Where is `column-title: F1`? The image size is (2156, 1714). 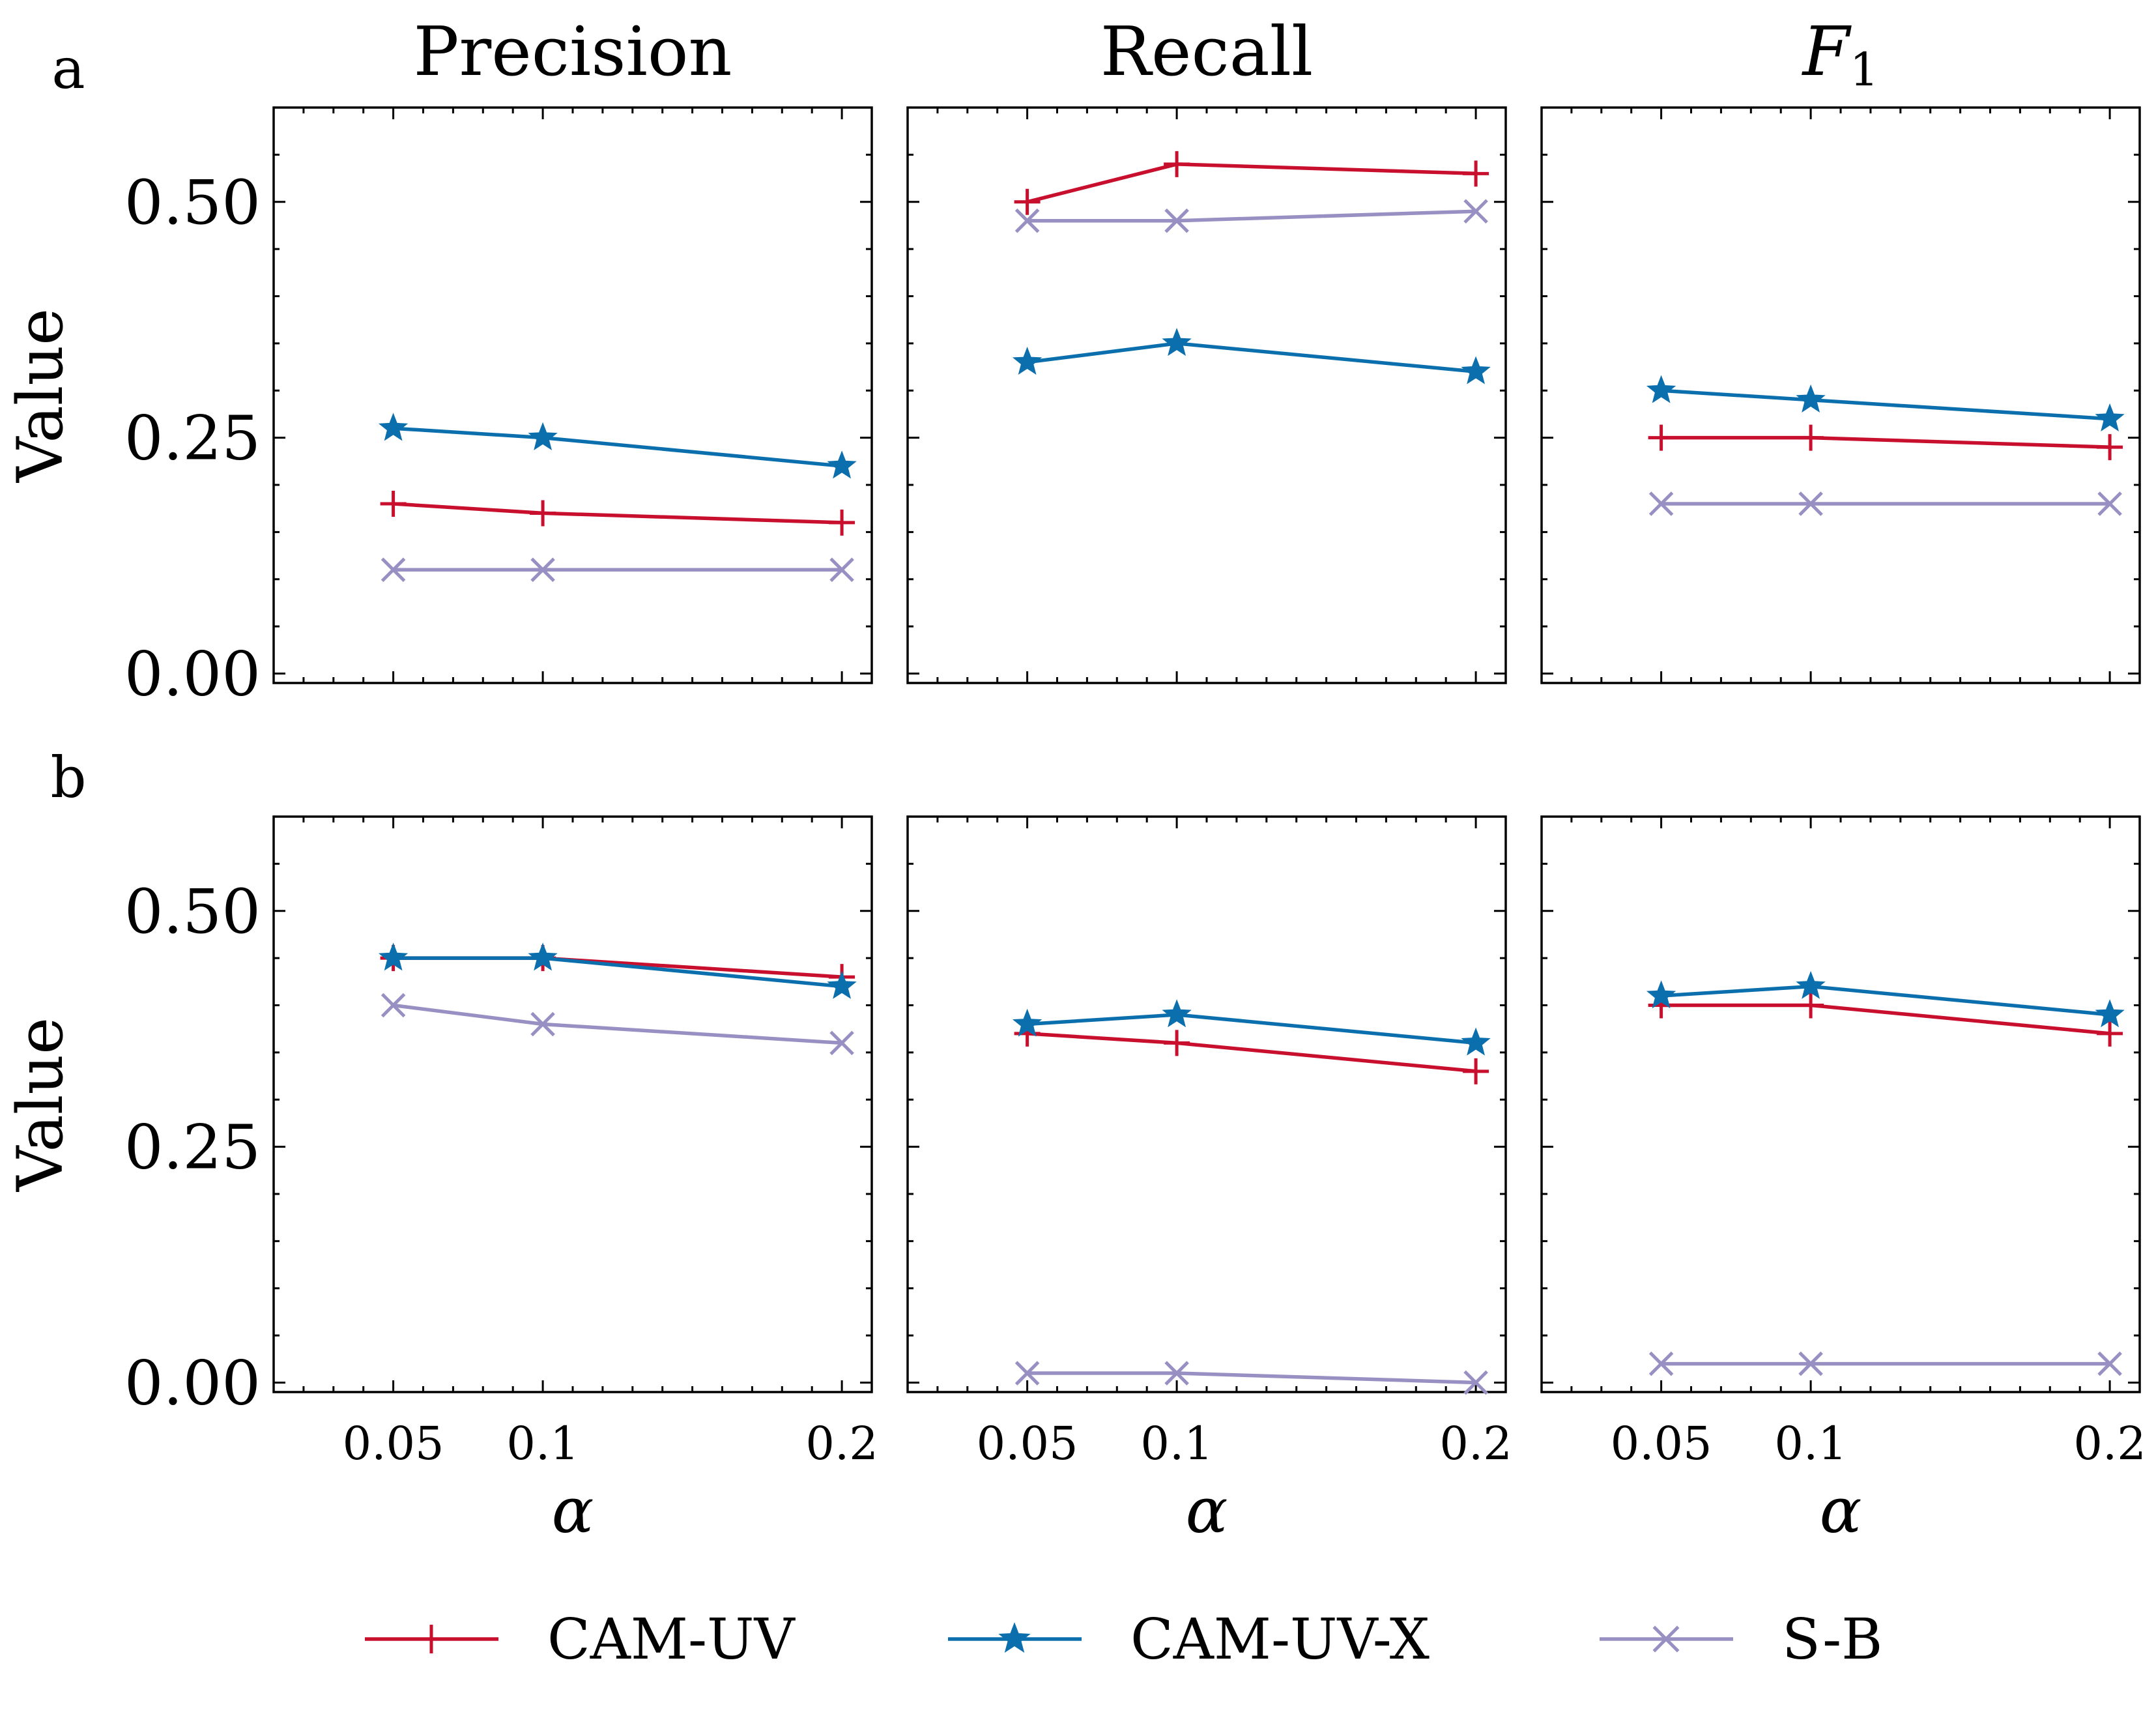
column-title: F1 is located at coordinates (1840, 54).